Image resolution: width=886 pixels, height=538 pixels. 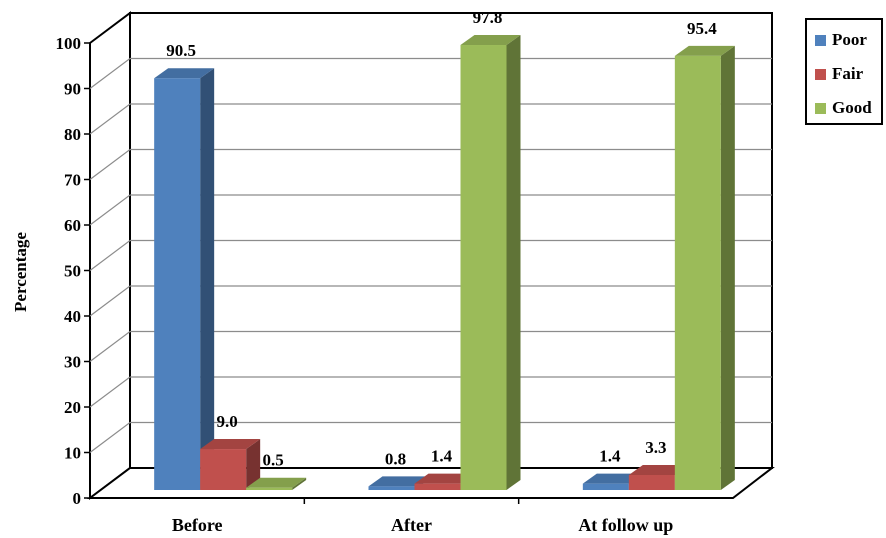 I want to click on y-axis-label: Percentage, so click(x=20, y=272).